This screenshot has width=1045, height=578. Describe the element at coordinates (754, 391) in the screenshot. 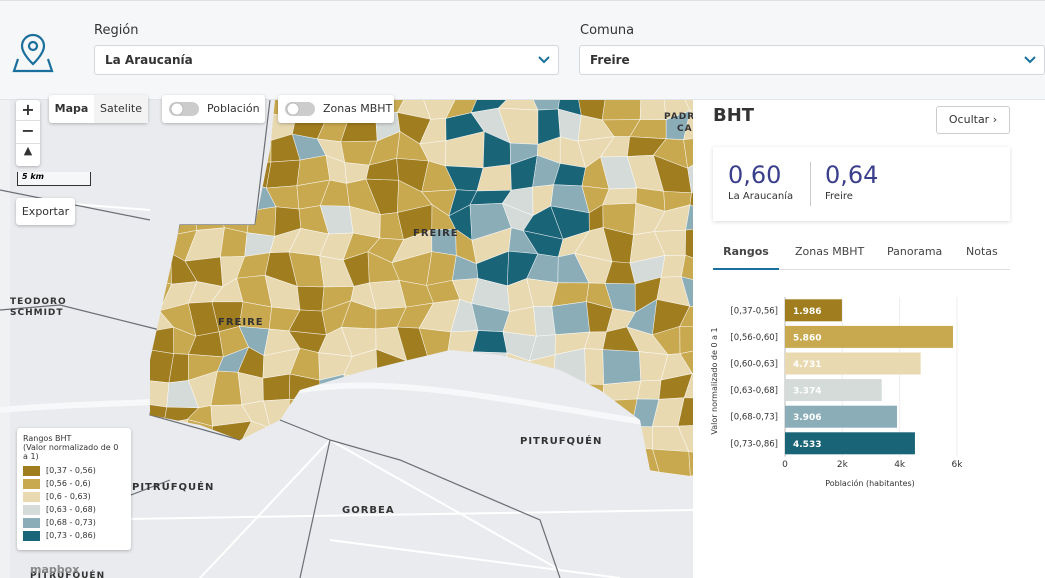

I see `y-tick-label: [0,63-0,68]` at that location.